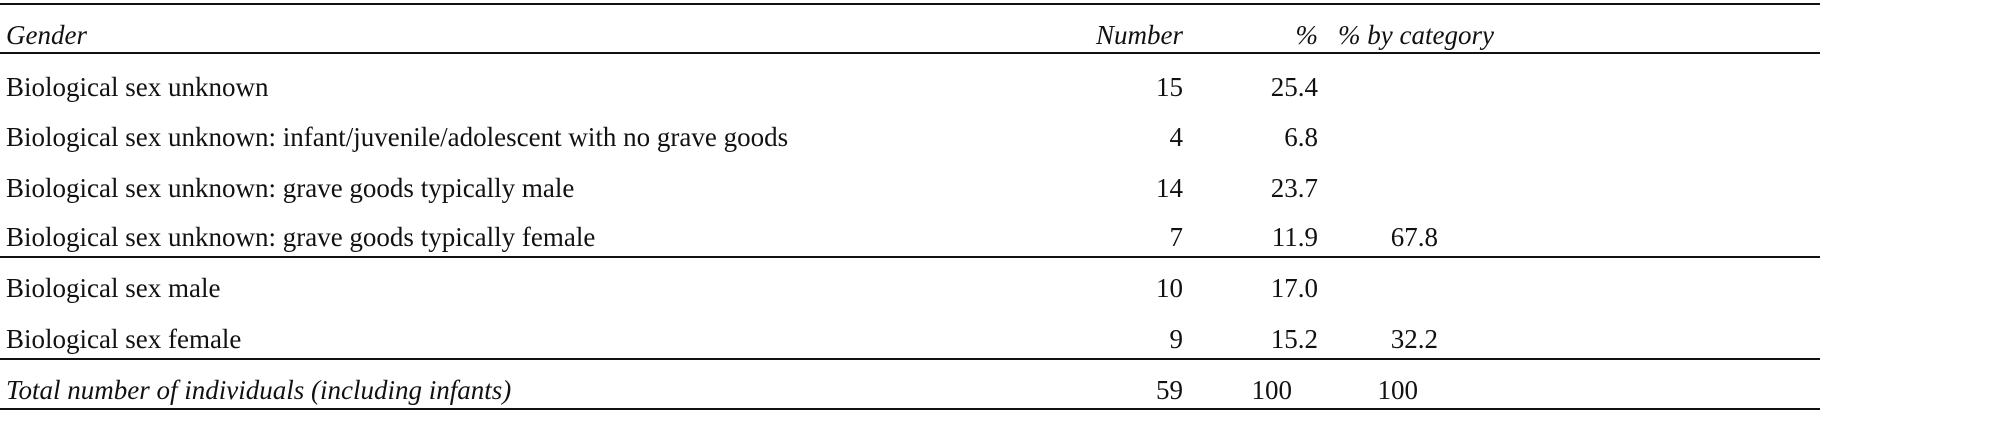 This screenshot has width=1990, height=422. Describe the element at coordinates (910, 288) in the screenshot. I see `table-row: Biological sex male 10 17.0` at that location.